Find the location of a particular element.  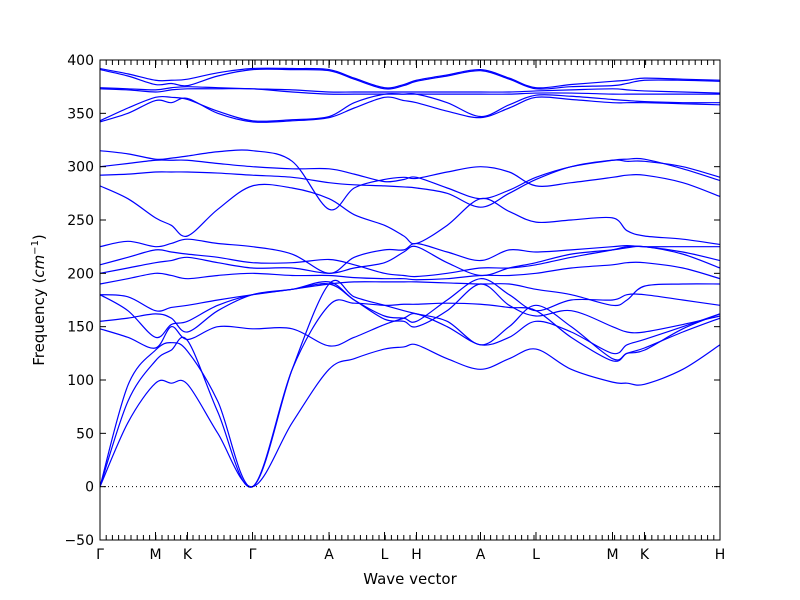

y-tick-label: 400 is located at coordinates (80, 61).